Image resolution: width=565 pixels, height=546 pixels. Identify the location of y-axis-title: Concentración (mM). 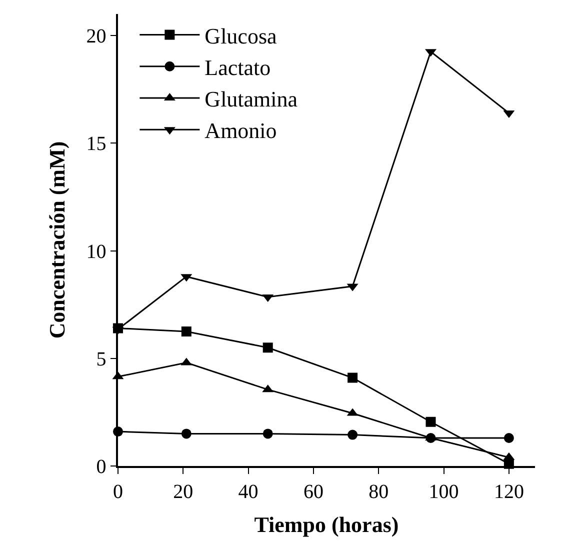
(57, 240).